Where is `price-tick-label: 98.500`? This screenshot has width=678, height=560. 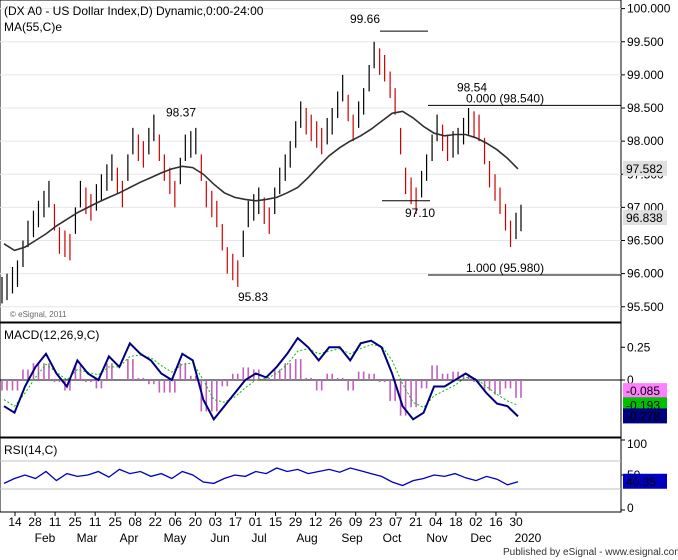
price-tick-label: 98.500 is located at coordinates (645, 108).